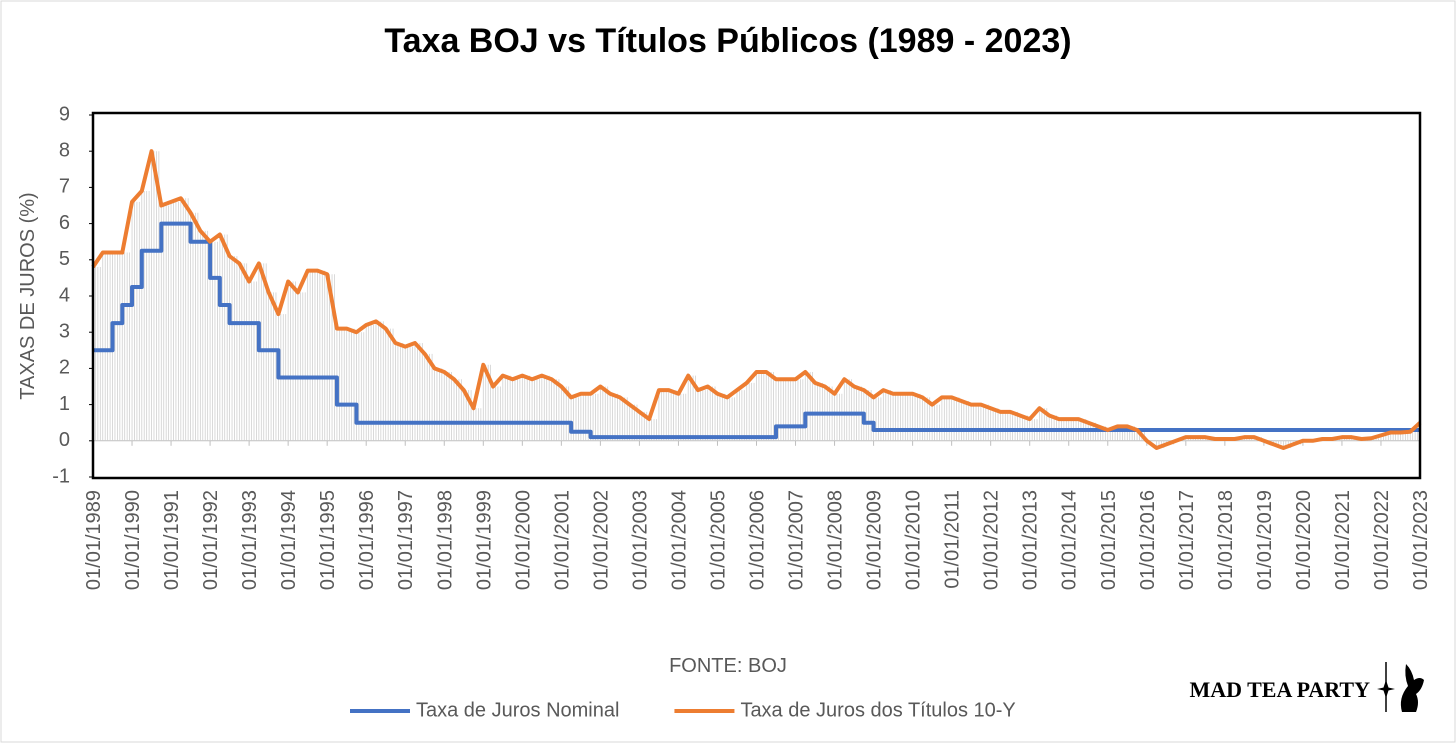 The width and height of the screenshot is (1456, 743). Describe the element at coordinates (1109, 540) in the screenshot. I see `x-tick-label: 01/01/2015` at that location.